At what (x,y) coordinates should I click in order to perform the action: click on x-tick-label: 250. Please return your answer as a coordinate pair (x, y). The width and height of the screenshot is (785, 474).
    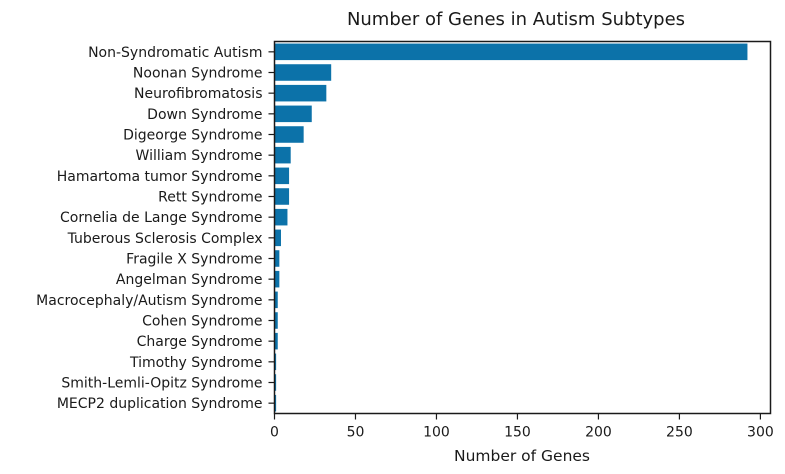
    Looking at the image, I should click on (679, 433).